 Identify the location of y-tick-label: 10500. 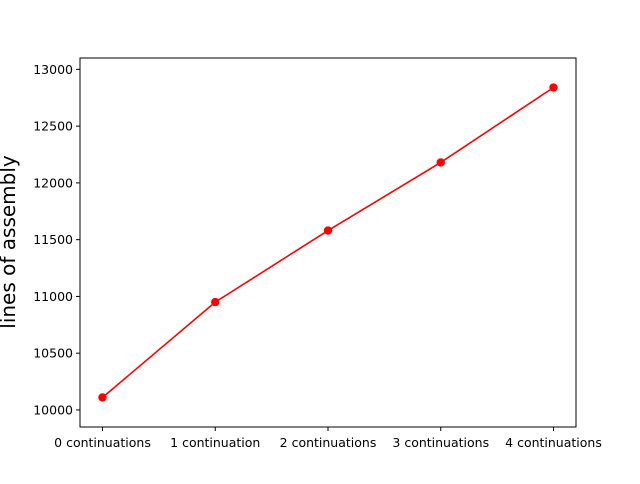
(53, 353).